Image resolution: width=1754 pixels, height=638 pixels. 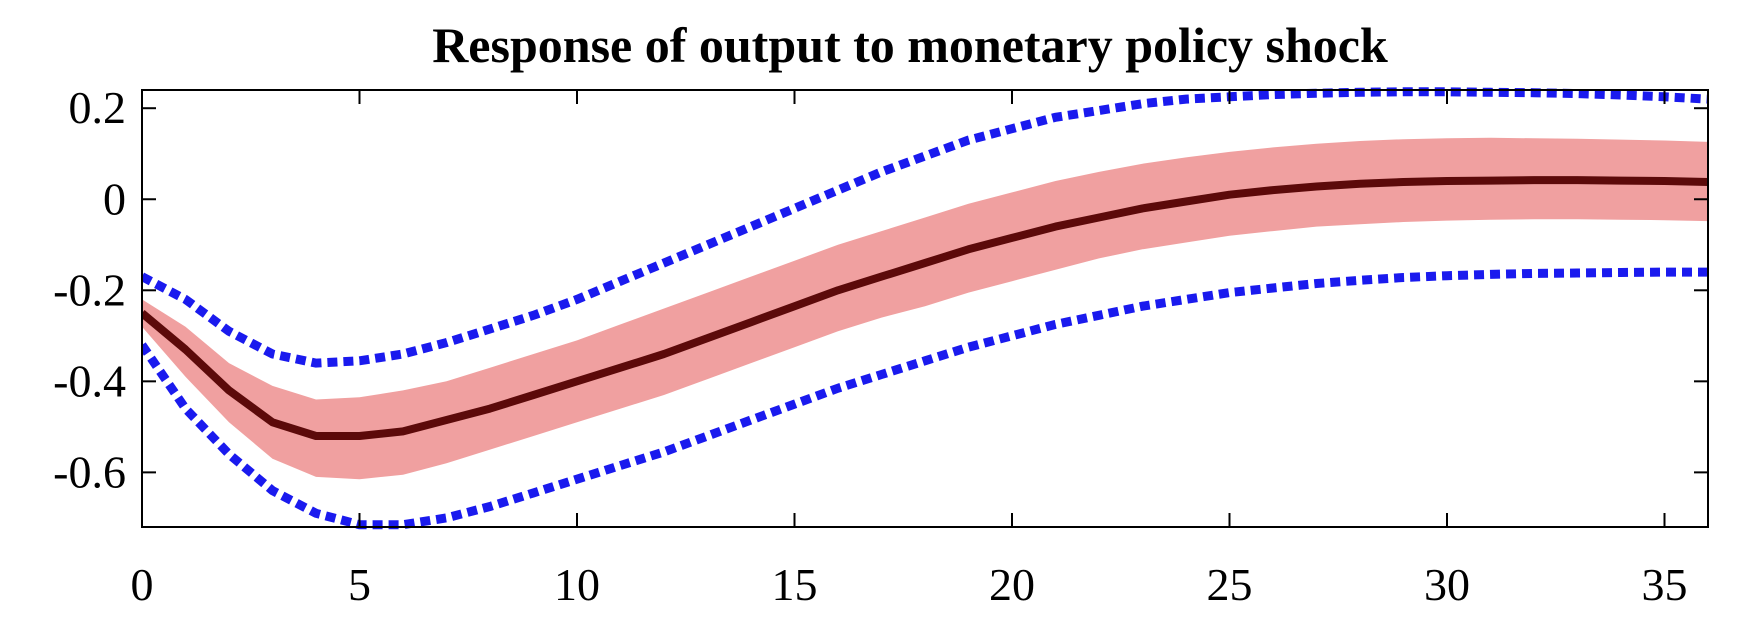 I want to click on y-tick-label: 0, so click(x=114, y=198).